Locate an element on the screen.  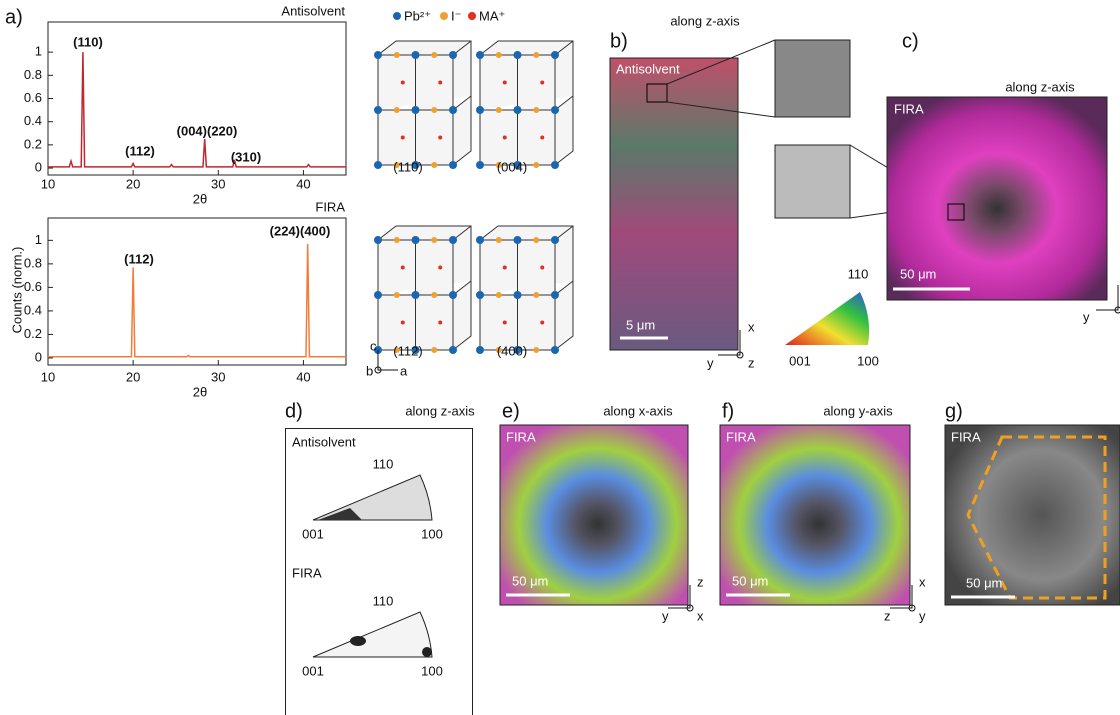
direction: along z-axis is located at coordinates (440, 410).